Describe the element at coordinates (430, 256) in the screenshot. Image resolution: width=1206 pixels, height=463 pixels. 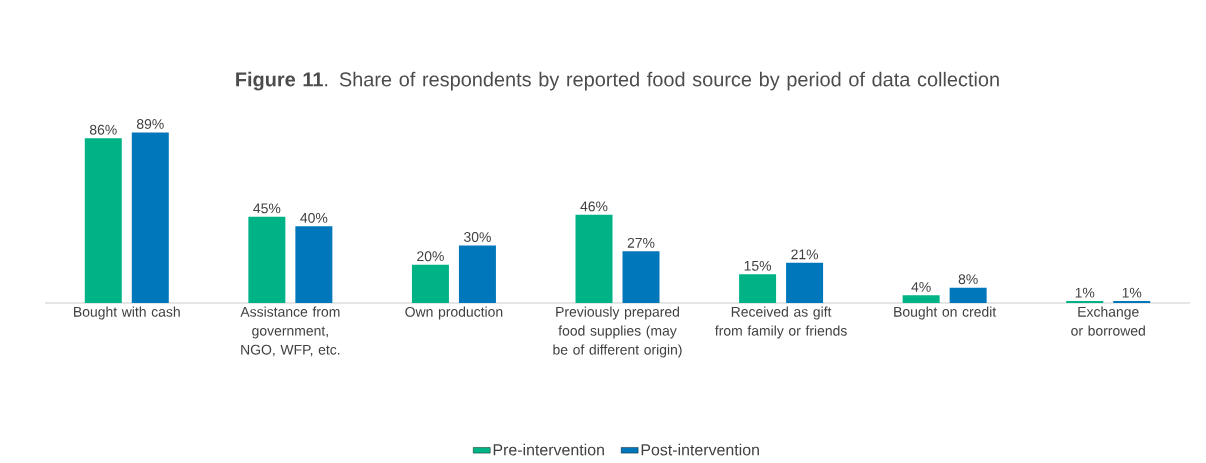
I see `data-label: 20%` at that location.